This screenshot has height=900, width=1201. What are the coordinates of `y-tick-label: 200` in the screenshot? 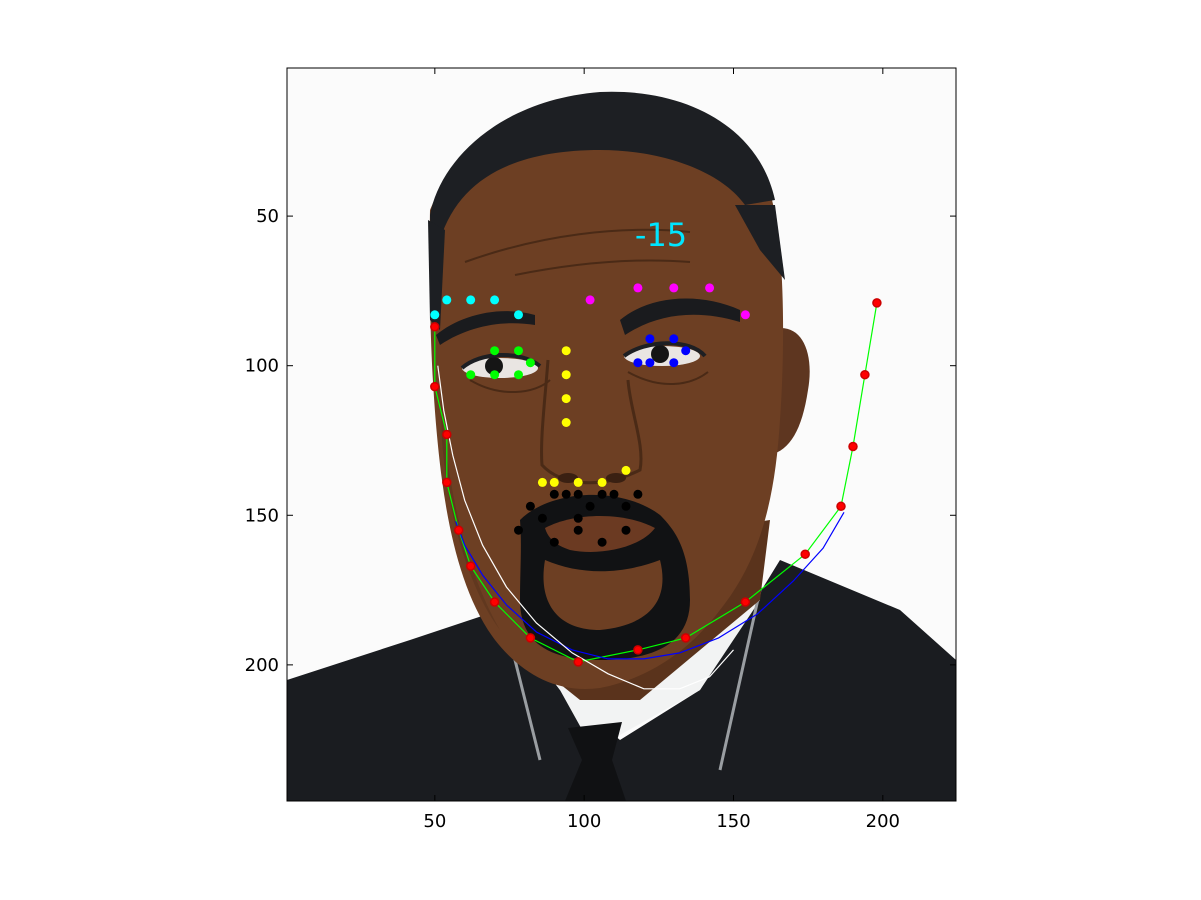 It's located at (262, 665).